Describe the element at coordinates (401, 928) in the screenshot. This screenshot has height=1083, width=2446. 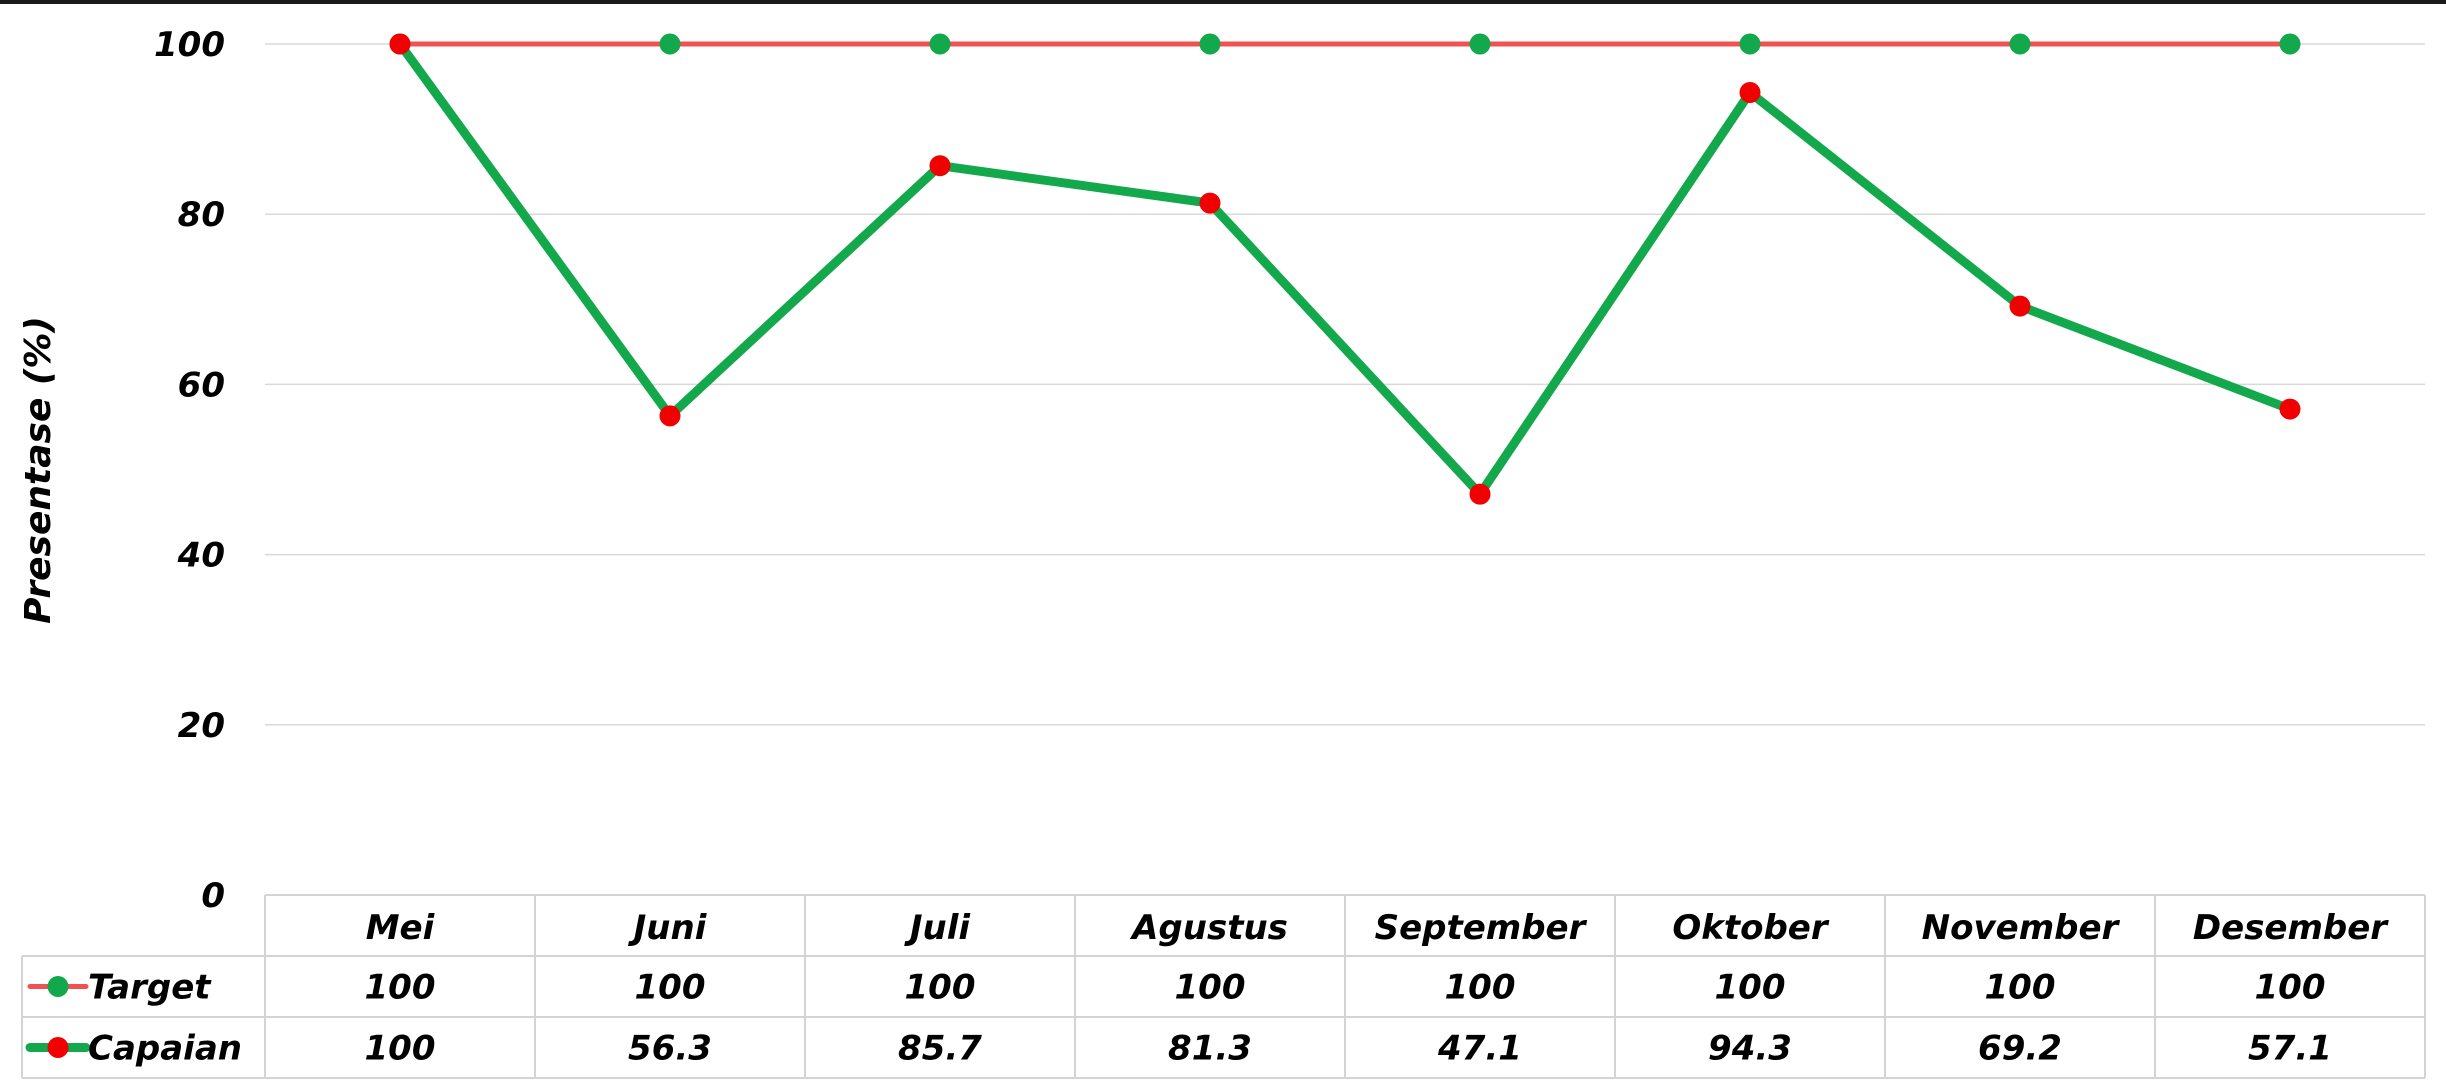
I see `x-tick-label-mei: Mei` at that location.